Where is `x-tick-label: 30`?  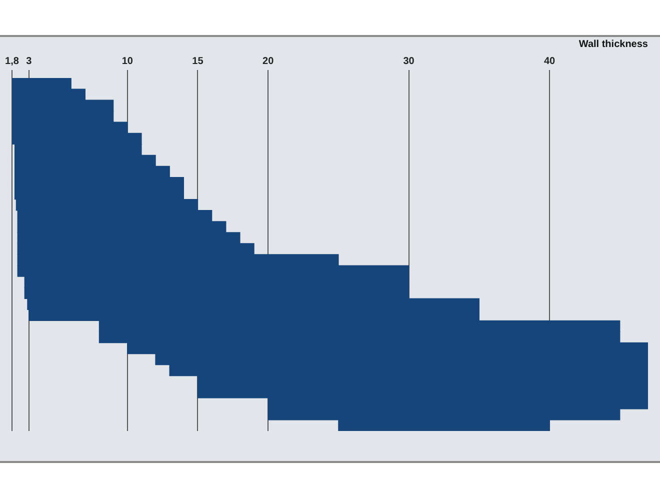
x-tick-label: 30 is located at coordinates (409, 61).